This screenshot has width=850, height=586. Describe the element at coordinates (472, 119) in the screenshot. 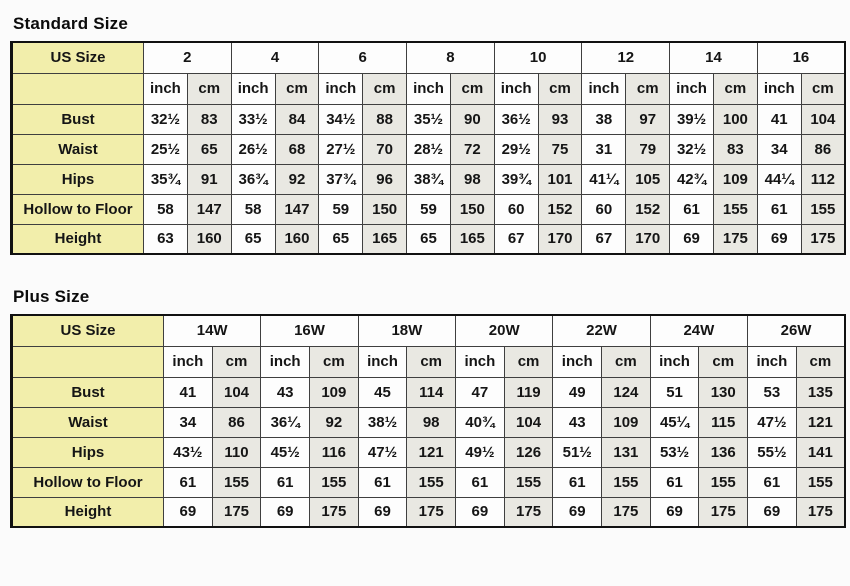

I see `cm-value-cell: 90` at that location.